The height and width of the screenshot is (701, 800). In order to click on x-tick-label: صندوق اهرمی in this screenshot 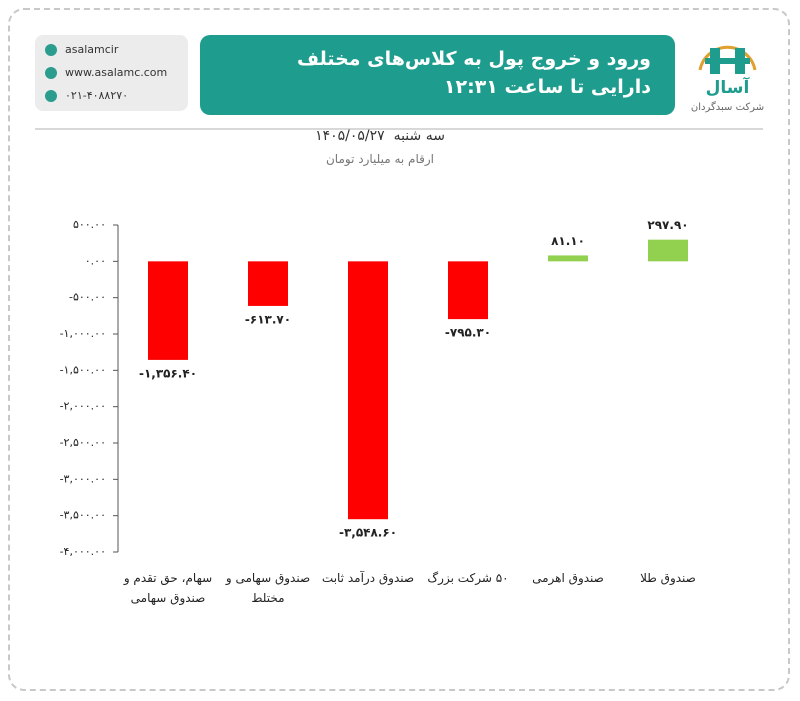, I will do `click(568, 578)`.